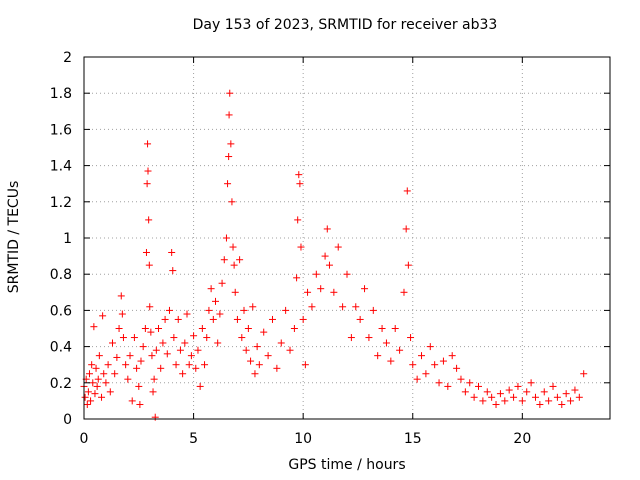 The height and width of the screenshot is (480, 640). Describe the element at coordinates (67, 420) in the screenshot. I see `y-tick-label: 0` at that location.